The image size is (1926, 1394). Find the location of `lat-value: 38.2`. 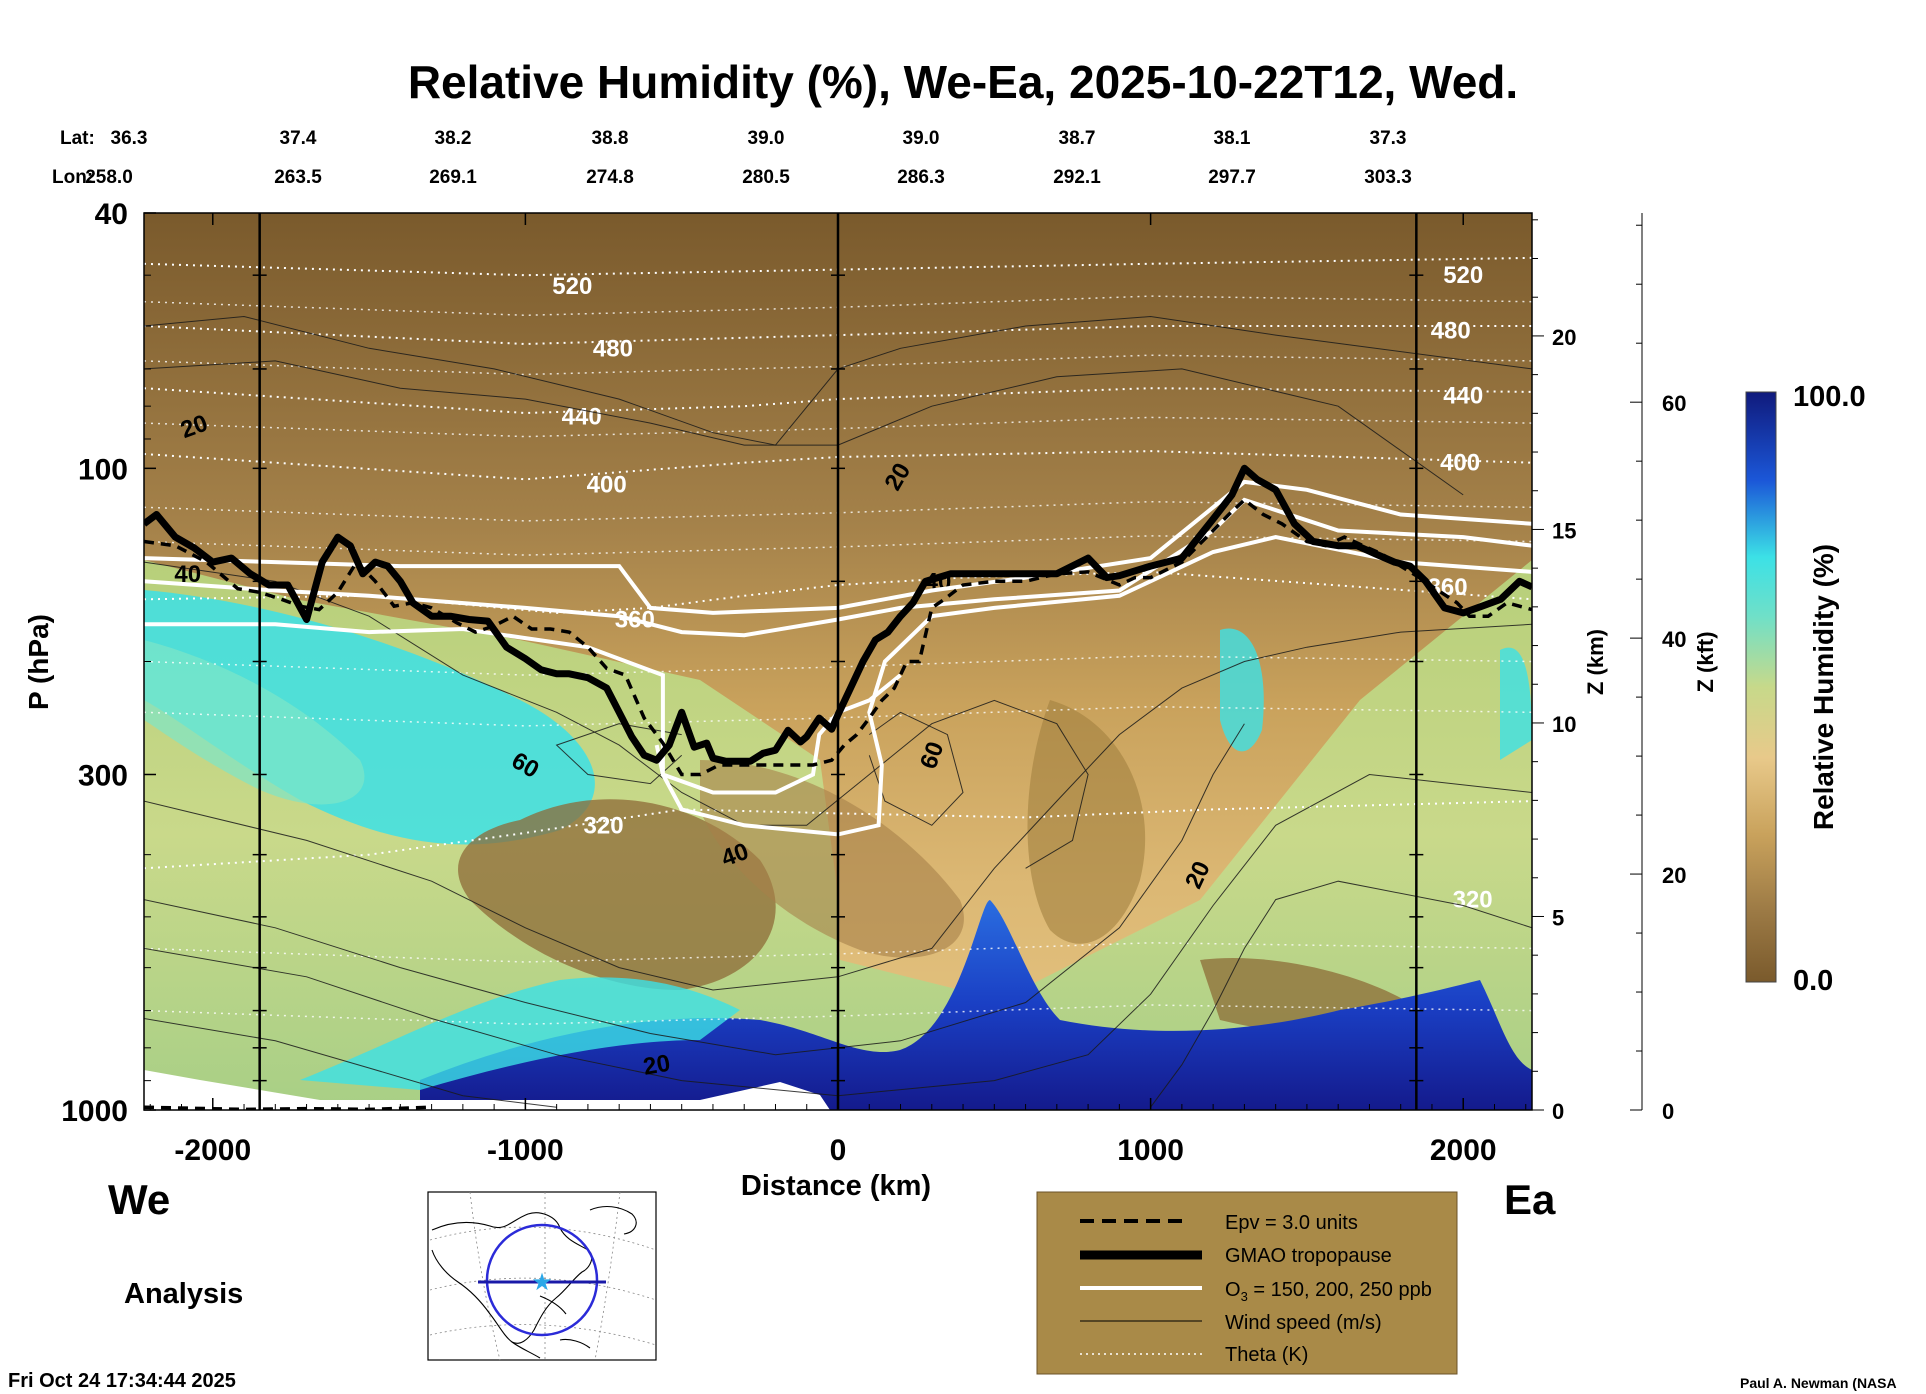

lat-value: 38.2 is located at coordinates (453, 138).